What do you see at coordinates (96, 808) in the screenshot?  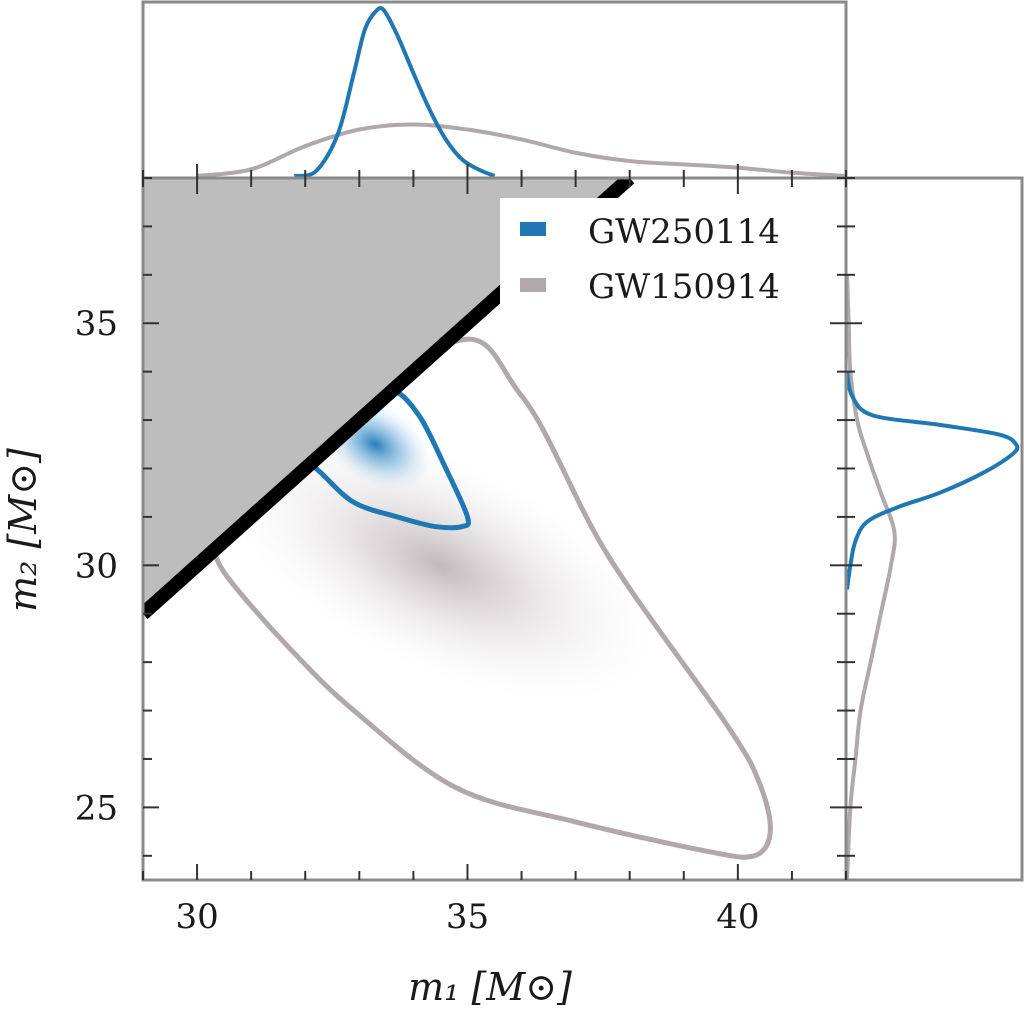 I see `y-tick-label: 25` at bounding box center [96, 808].